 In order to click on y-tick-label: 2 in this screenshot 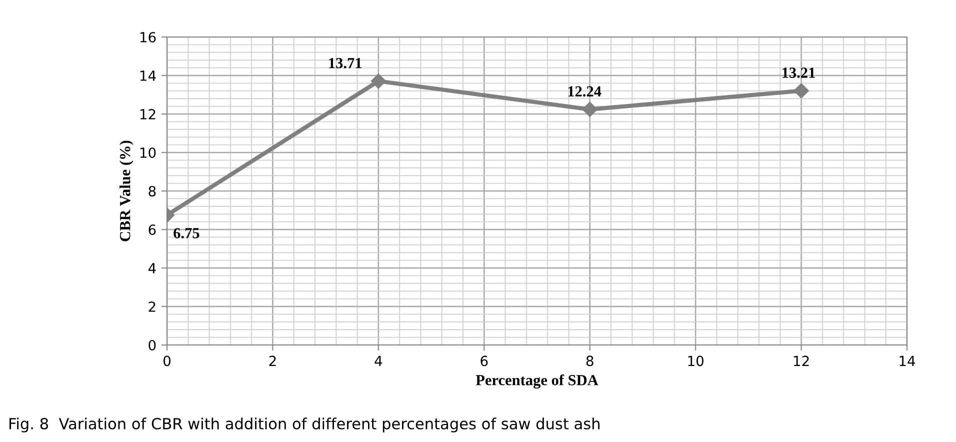, I will do `click(152, 306)`.